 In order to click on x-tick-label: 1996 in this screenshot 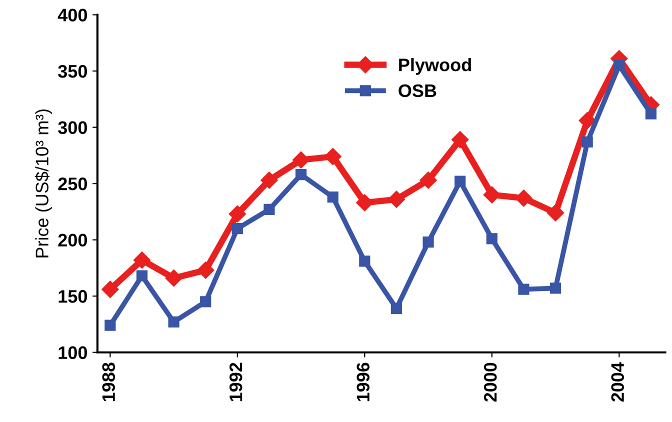, I will do `click(363, 382)`.